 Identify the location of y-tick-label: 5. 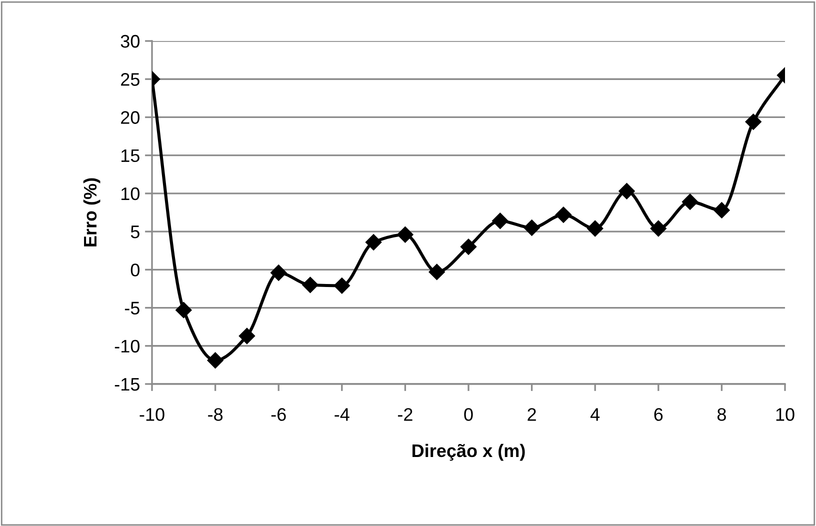
(135, 232).